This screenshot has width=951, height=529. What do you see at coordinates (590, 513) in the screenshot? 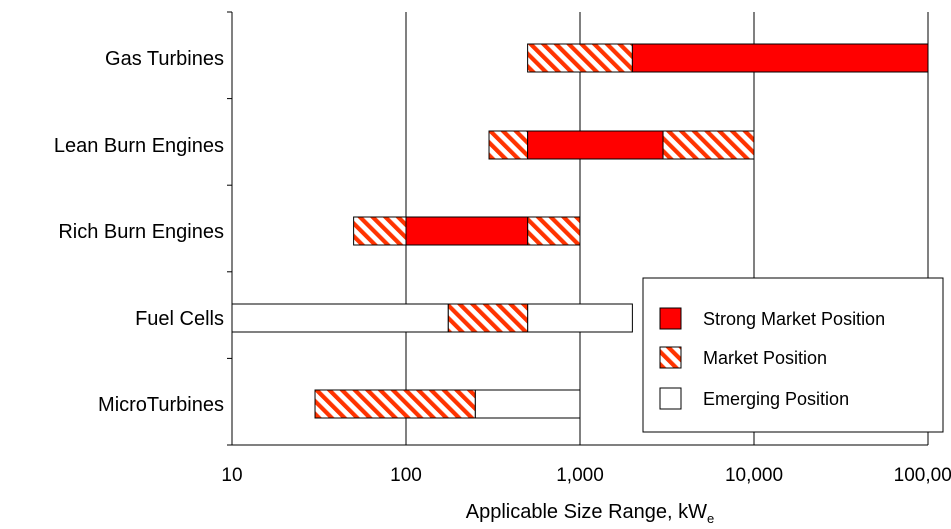
I see `x-axis-label: Applicable Size Range, kWe` at bounding box center [590, 513].